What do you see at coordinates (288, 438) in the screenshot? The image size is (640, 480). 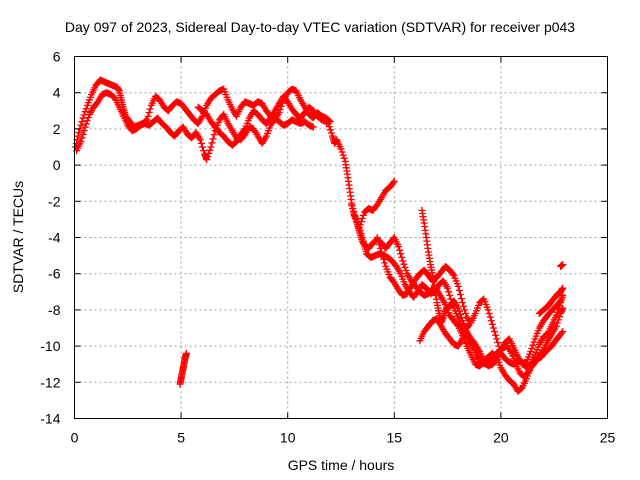 I see `x-tick-label: 10` at bounding box center [288, 438].